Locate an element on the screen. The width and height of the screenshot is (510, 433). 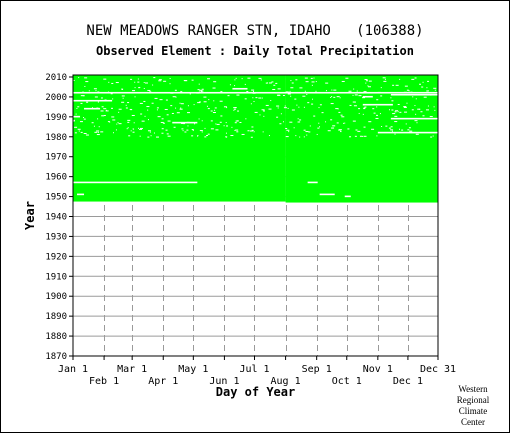
credit-block: Western Regional Climate Center is located at coordinates (473, 406).